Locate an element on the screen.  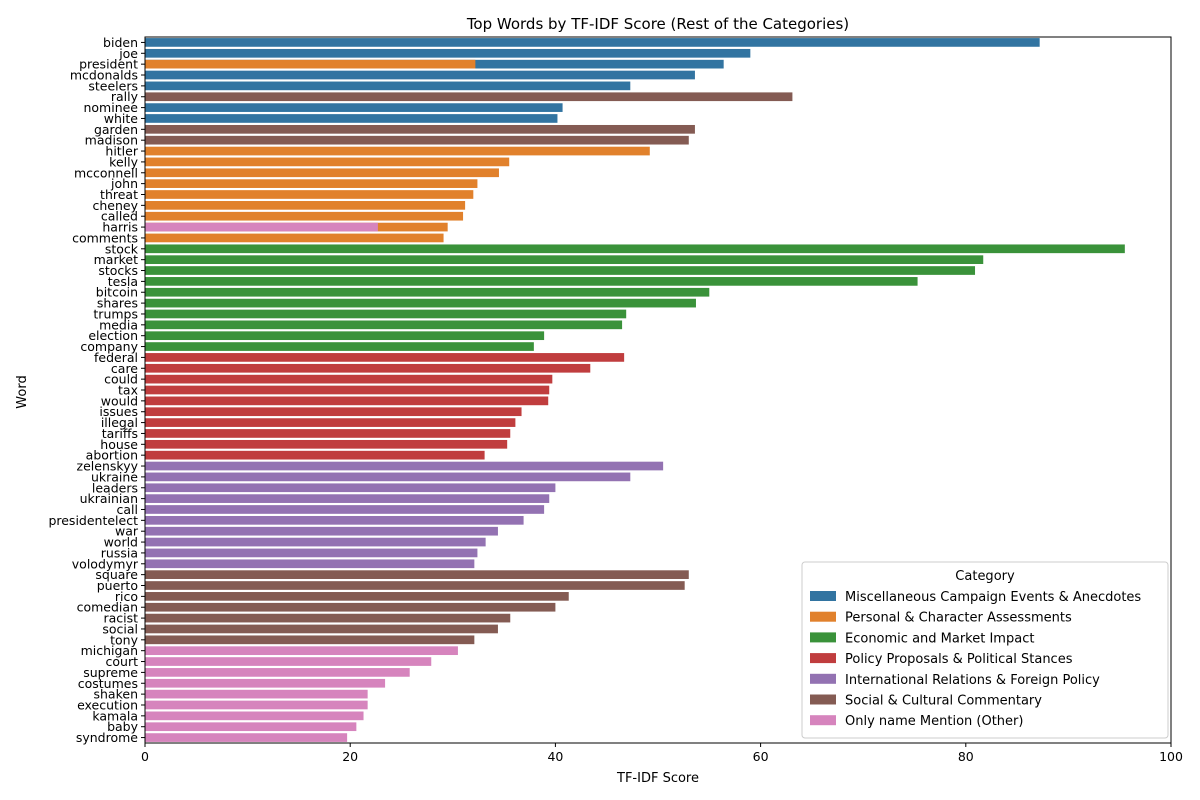
legend-label: Only name Mention (Other) is located at coordinates (934, 721).